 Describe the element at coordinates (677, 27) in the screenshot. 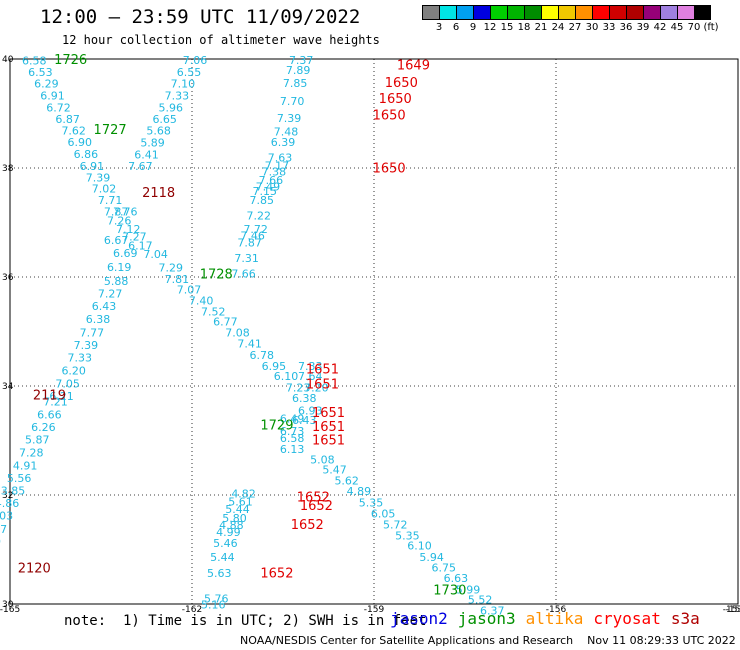

I see `colorbar-label: 45` at that location.